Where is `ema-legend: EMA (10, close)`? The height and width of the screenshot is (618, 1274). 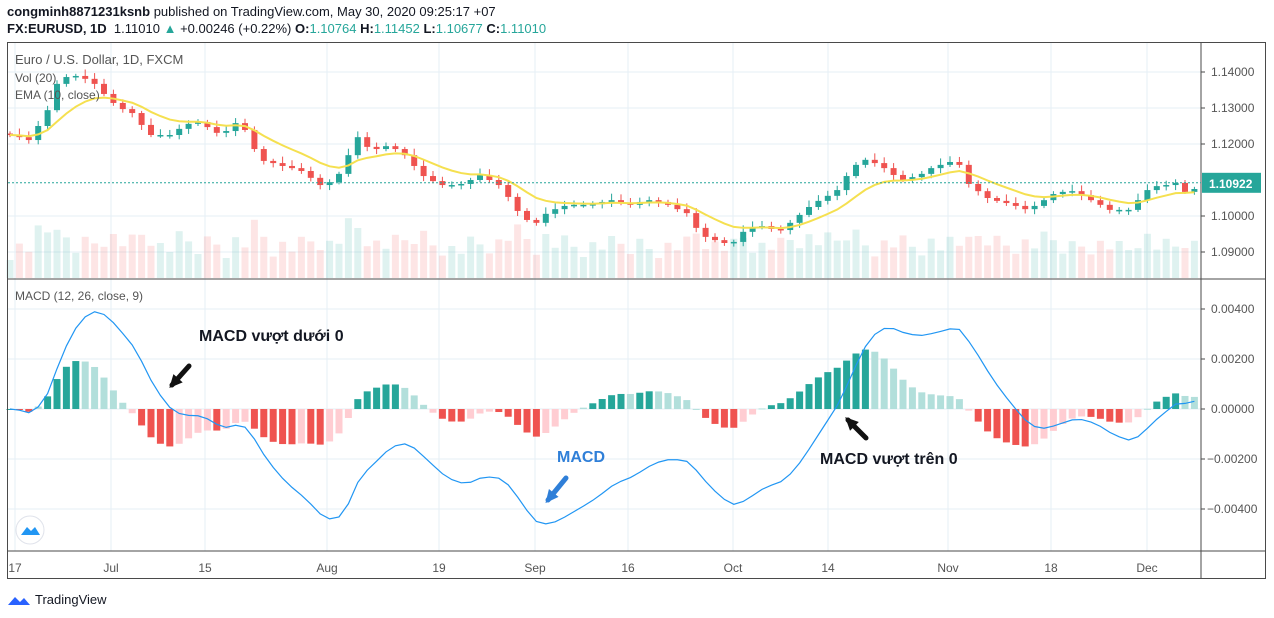 ema-legend: EMA (10, close) is located at coordinates (57, 95).